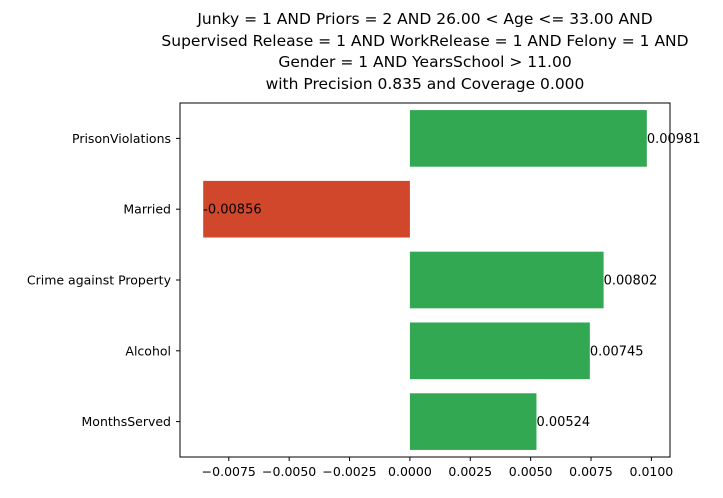 This screenshot has height=498, width=723. Describe the element at coordinates (424, 62) in the screenshot. I see `title-line-3: Gender = 1 AND YearsSchool > 11.00` at that location.